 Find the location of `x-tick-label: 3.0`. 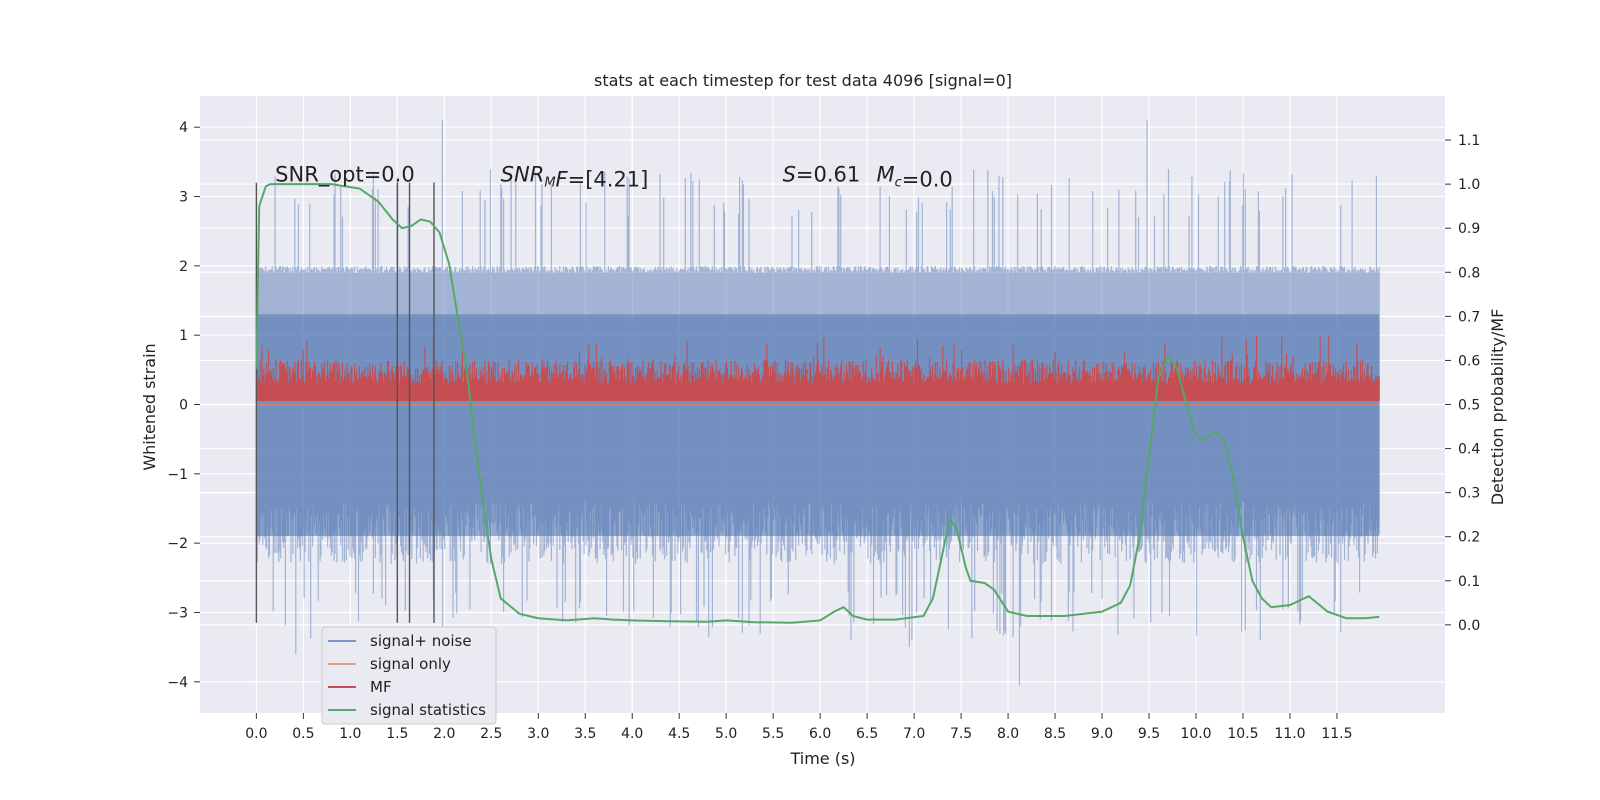

x-tick-label: 3.0 is located at coordinates (538, 734).